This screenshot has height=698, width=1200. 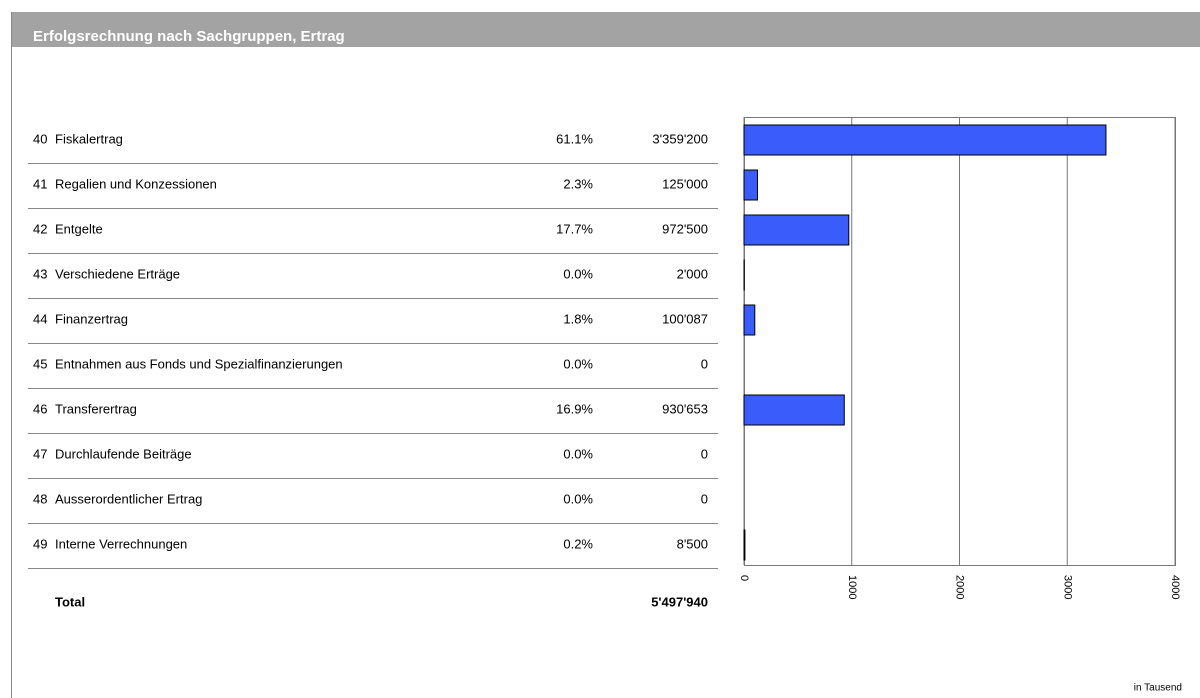 What do you see at coordinates (123, 453) in the screenshot?
I see `row-name: Durchlaufende Beiträge` at bounding box center [123, 453].